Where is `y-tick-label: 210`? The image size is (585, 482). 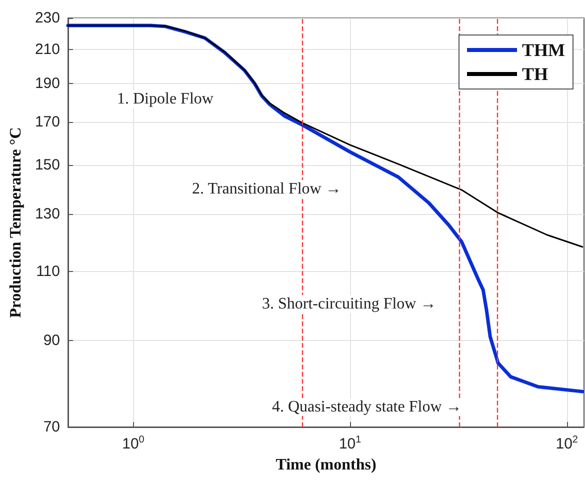 y-tick-label: 210 is located at coordinates (47, 49).